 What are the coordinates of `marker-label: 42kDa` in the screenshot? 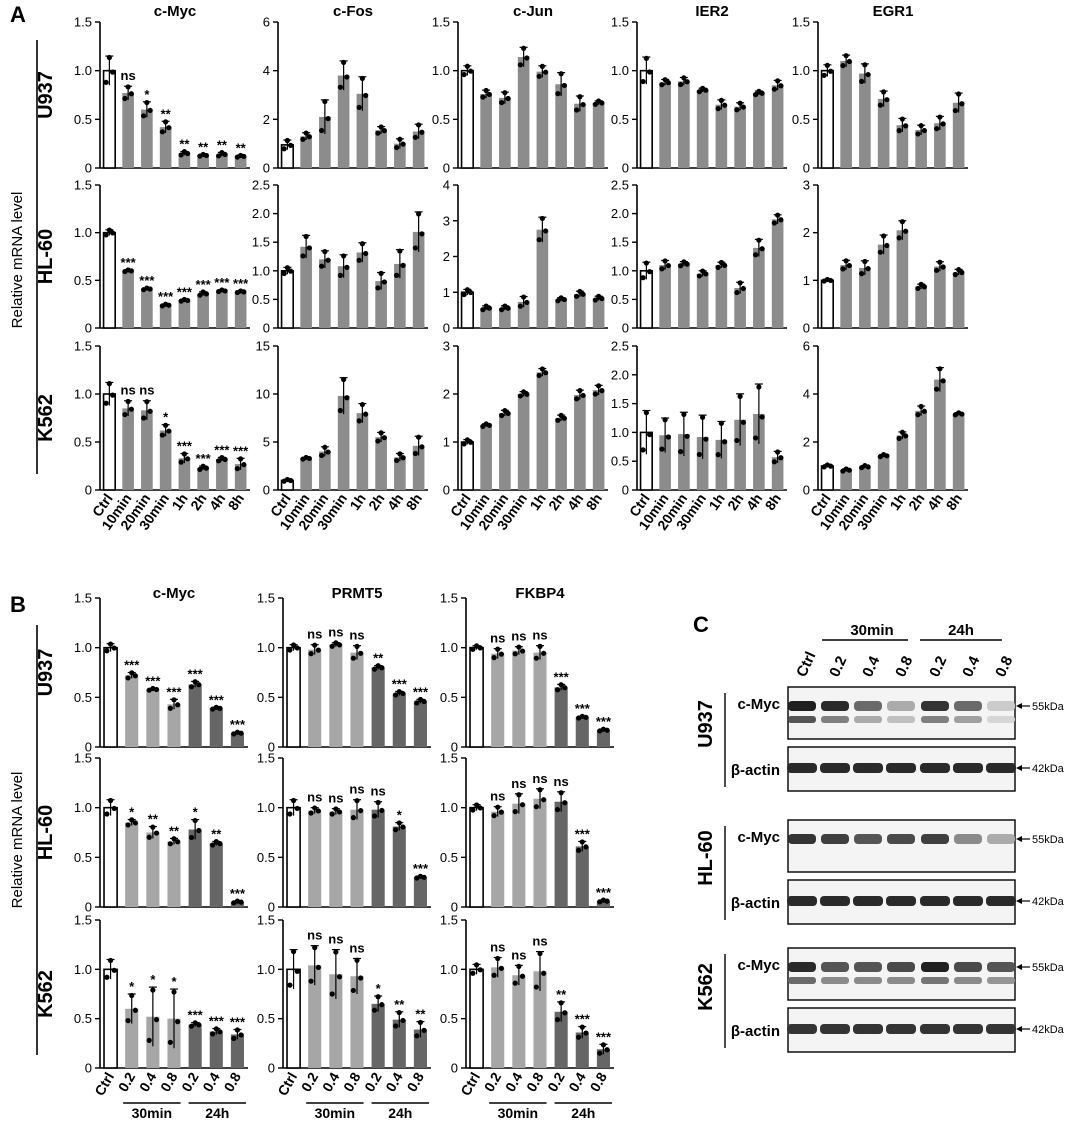 It's located at (1048, 769).